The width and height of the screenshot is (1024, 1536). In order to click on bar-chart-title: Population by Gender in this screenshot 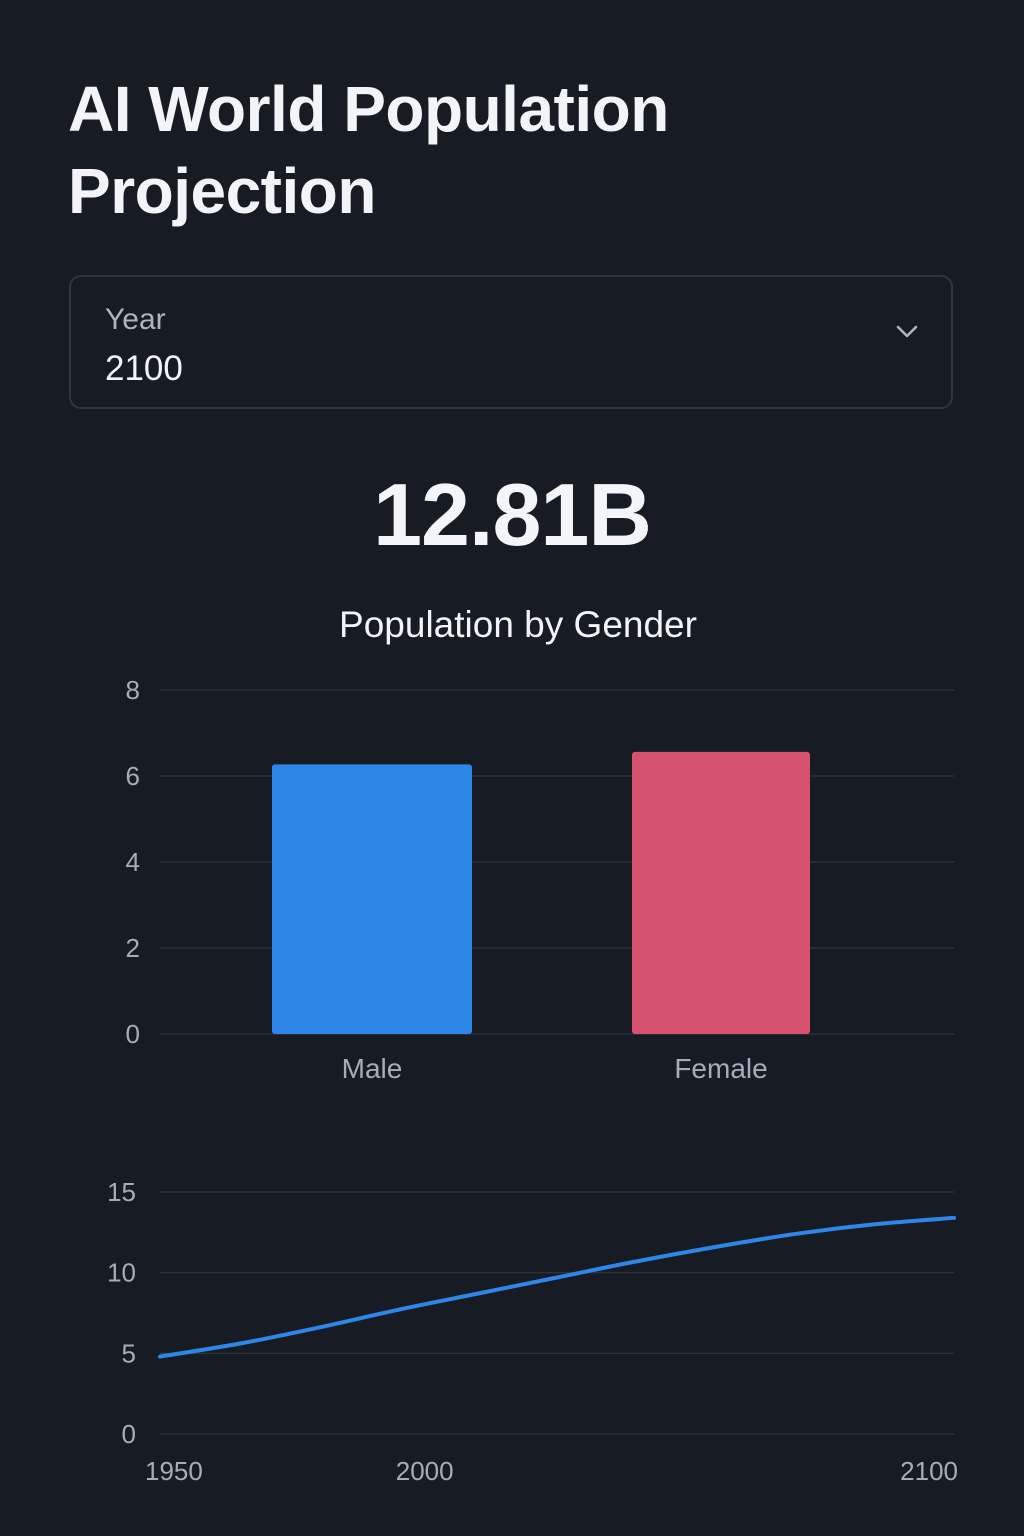, I will do `click(518, 624)`.